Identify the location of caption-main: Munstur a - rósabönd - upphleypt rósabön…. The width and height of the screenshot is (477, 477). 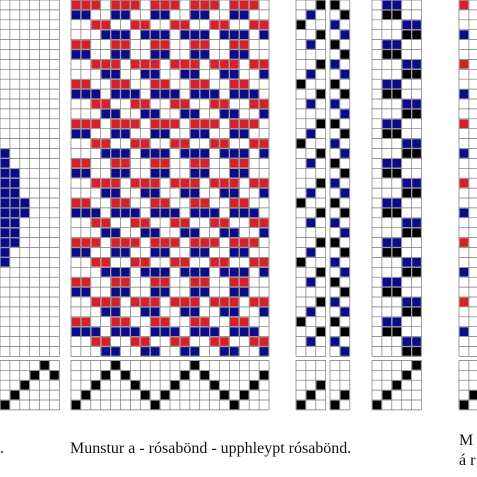
(211, 448).